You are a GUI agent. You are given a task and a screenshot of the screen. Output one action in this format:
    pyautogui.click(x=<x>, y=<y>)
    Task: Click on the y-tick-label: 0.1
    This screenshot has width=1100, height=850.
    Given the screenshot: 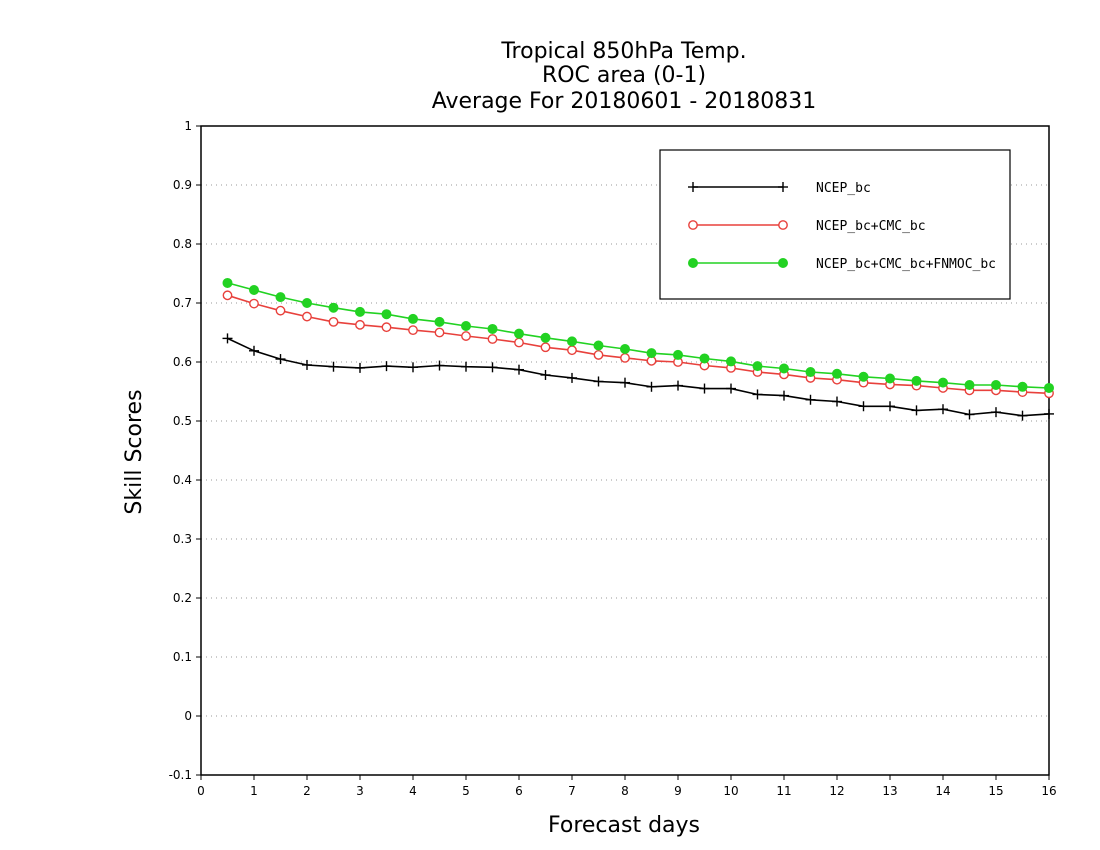 What is the action you would take?
    pyautogui.click(x=182, y=657)
    